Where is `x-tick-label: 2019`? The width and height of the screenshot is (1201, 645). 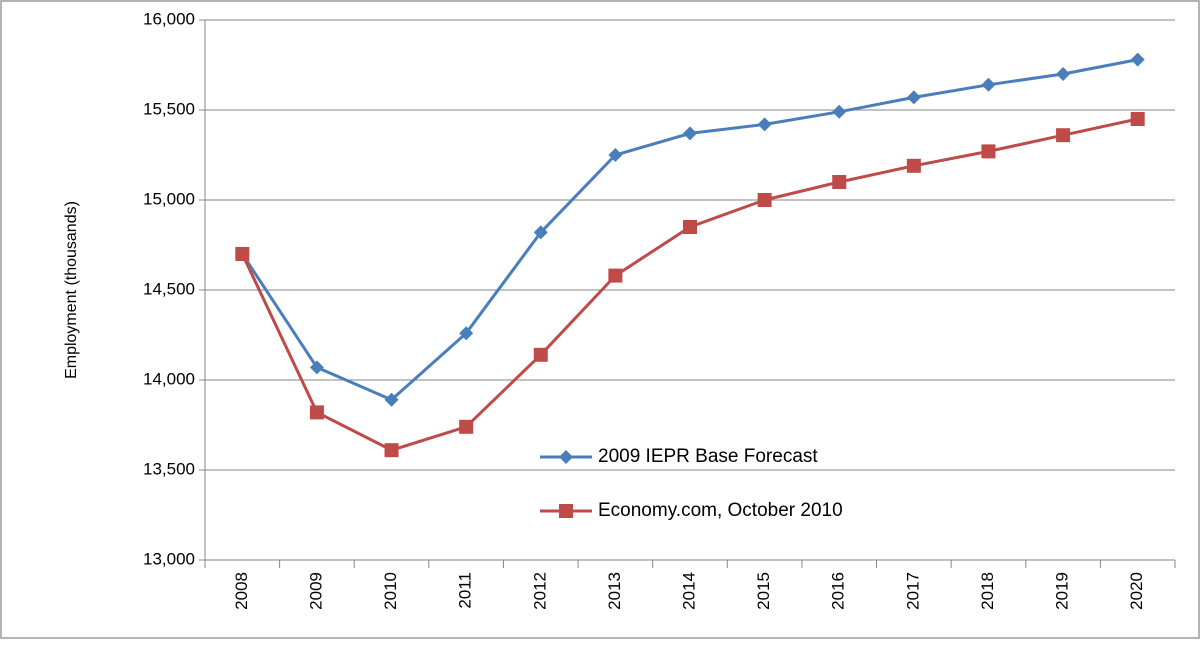
x-tick-label: 2019 is located at coordinates (1062, 591).